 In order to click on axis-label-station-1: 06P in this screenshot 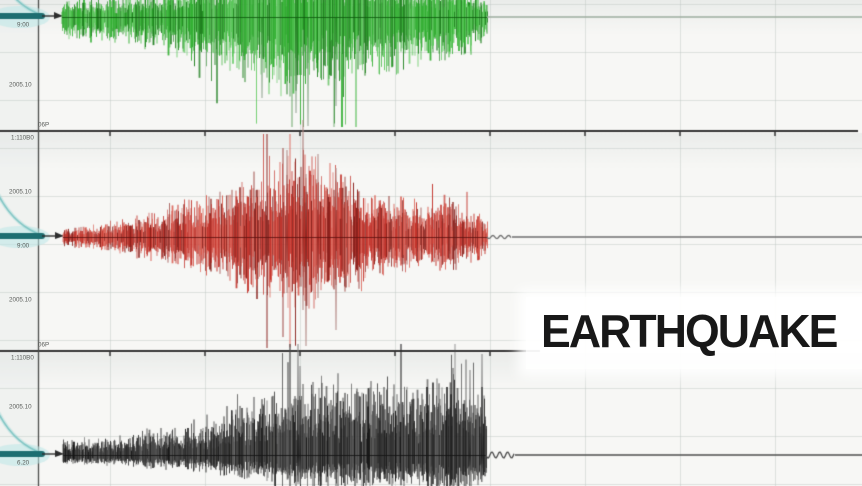, I will do `click(44, 125)`.